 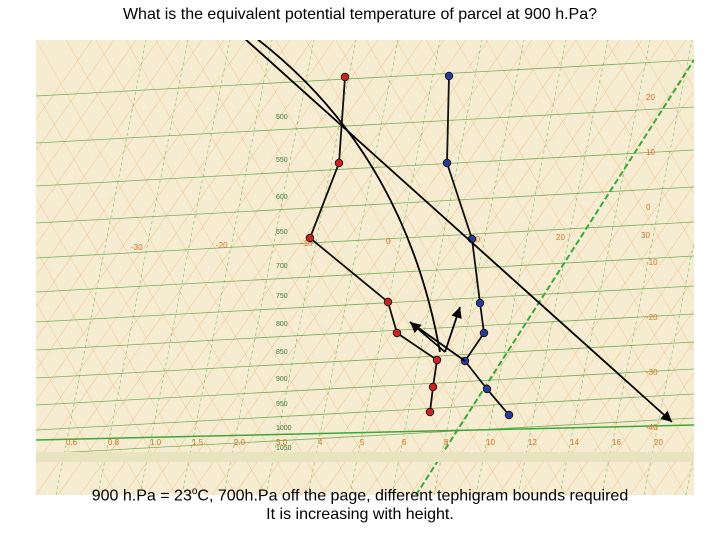 What do you see at coordinates (137, 247) in the screenshot?
I see `temperature-label: -30` at bounding box center [137, 247].